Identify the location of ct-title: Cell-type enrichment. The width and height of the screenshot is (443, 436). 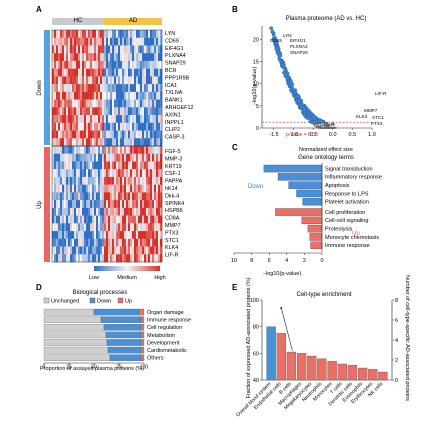
(323, 295).